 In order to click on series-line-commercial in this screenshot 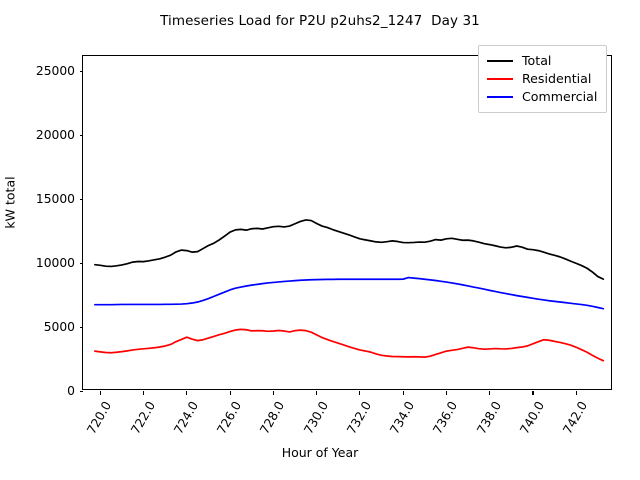, I will do `click(349, 293)`.